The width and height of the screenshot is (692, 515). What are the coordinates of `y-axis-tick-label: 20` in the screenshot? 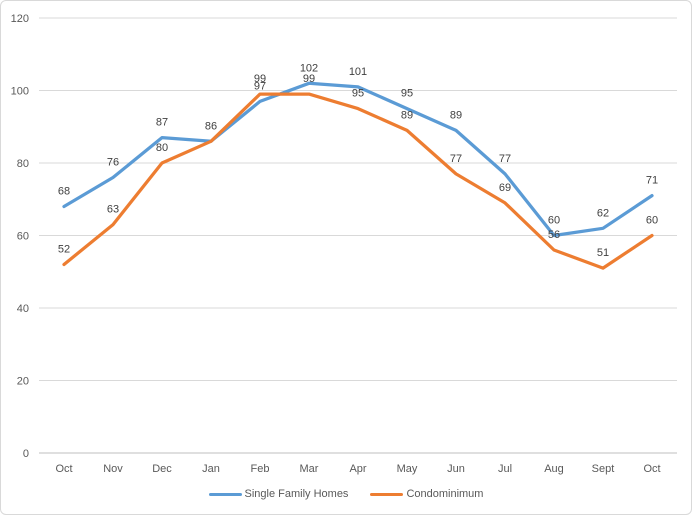 It's located at (23, 382).